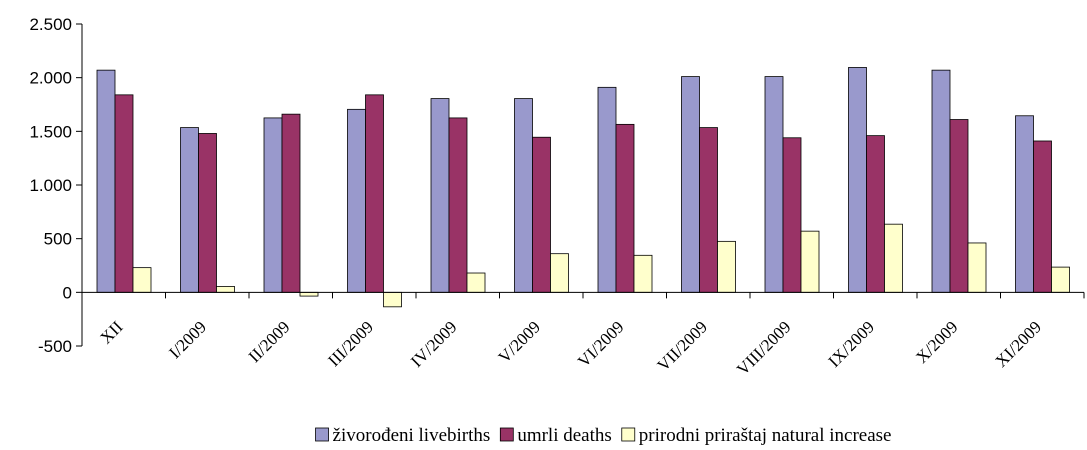 This screenshot has width=1087, height=450. I want to click on x-tick-label: II/2009, so click(269, 341).